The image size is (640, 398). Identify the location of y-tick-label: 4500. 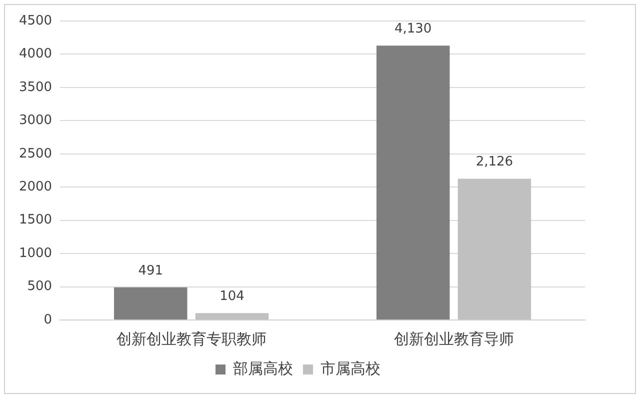
(35, 20).